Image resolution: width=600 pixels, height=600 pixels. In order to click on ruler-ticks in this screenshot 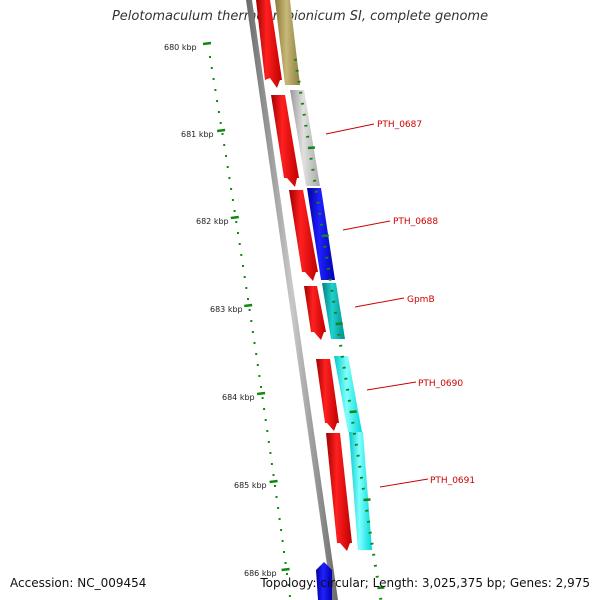, I will do `click(246, 306)`.